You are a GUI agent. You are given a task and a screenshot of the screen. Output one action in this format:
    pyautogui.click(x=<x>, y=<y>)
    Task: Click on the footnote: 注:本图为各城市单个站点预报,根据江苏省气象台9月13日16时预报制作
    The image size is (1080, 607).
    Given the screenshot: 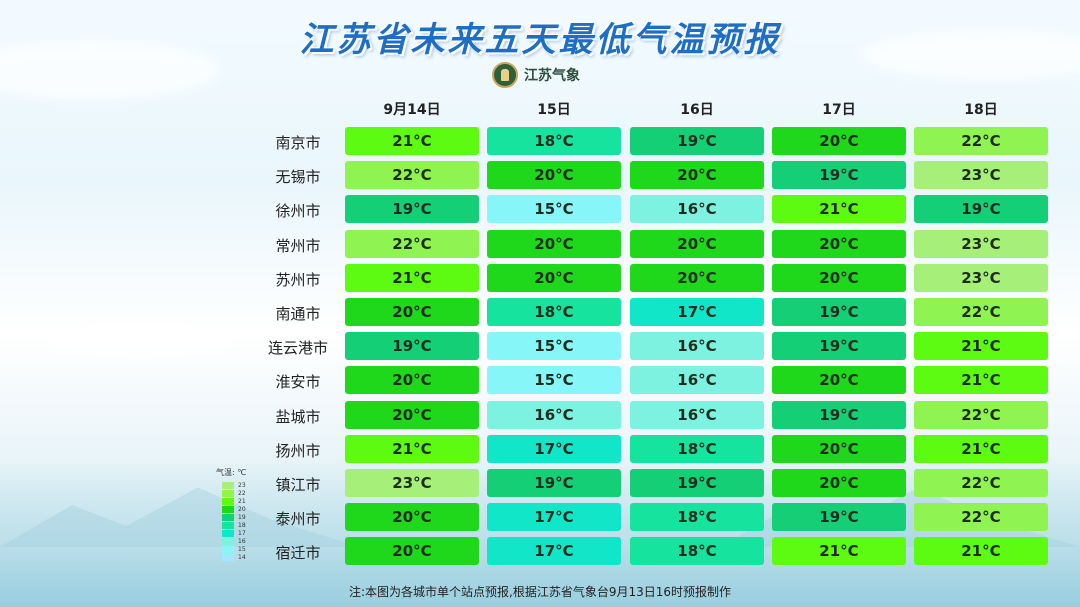 What is the action you would take?
    pyautogui.click(x=540, y=592)
    